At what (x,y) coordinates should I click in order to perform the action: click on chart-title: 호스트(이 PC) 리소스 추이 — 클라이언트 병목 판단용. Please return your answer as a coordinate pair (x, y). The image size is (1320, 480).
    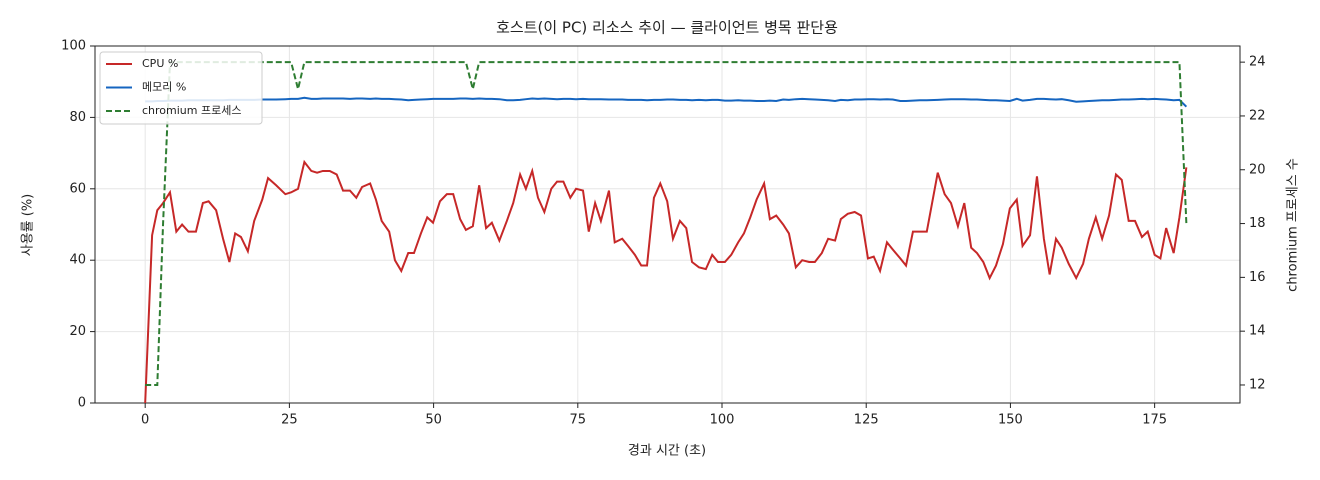
    Looking at the image, I should click on (667, 28).